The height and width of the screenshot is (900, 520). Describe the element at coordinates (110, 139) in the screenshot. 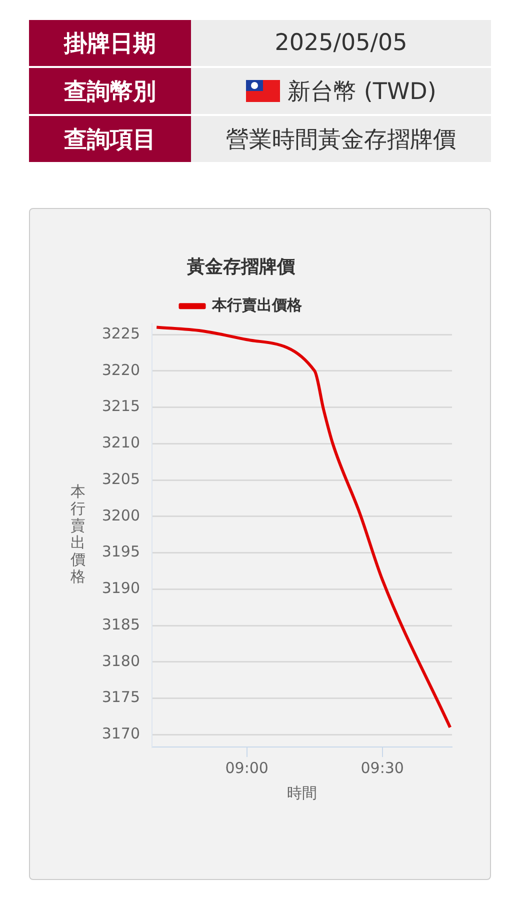

I see `text: 查詢項目` at that location.